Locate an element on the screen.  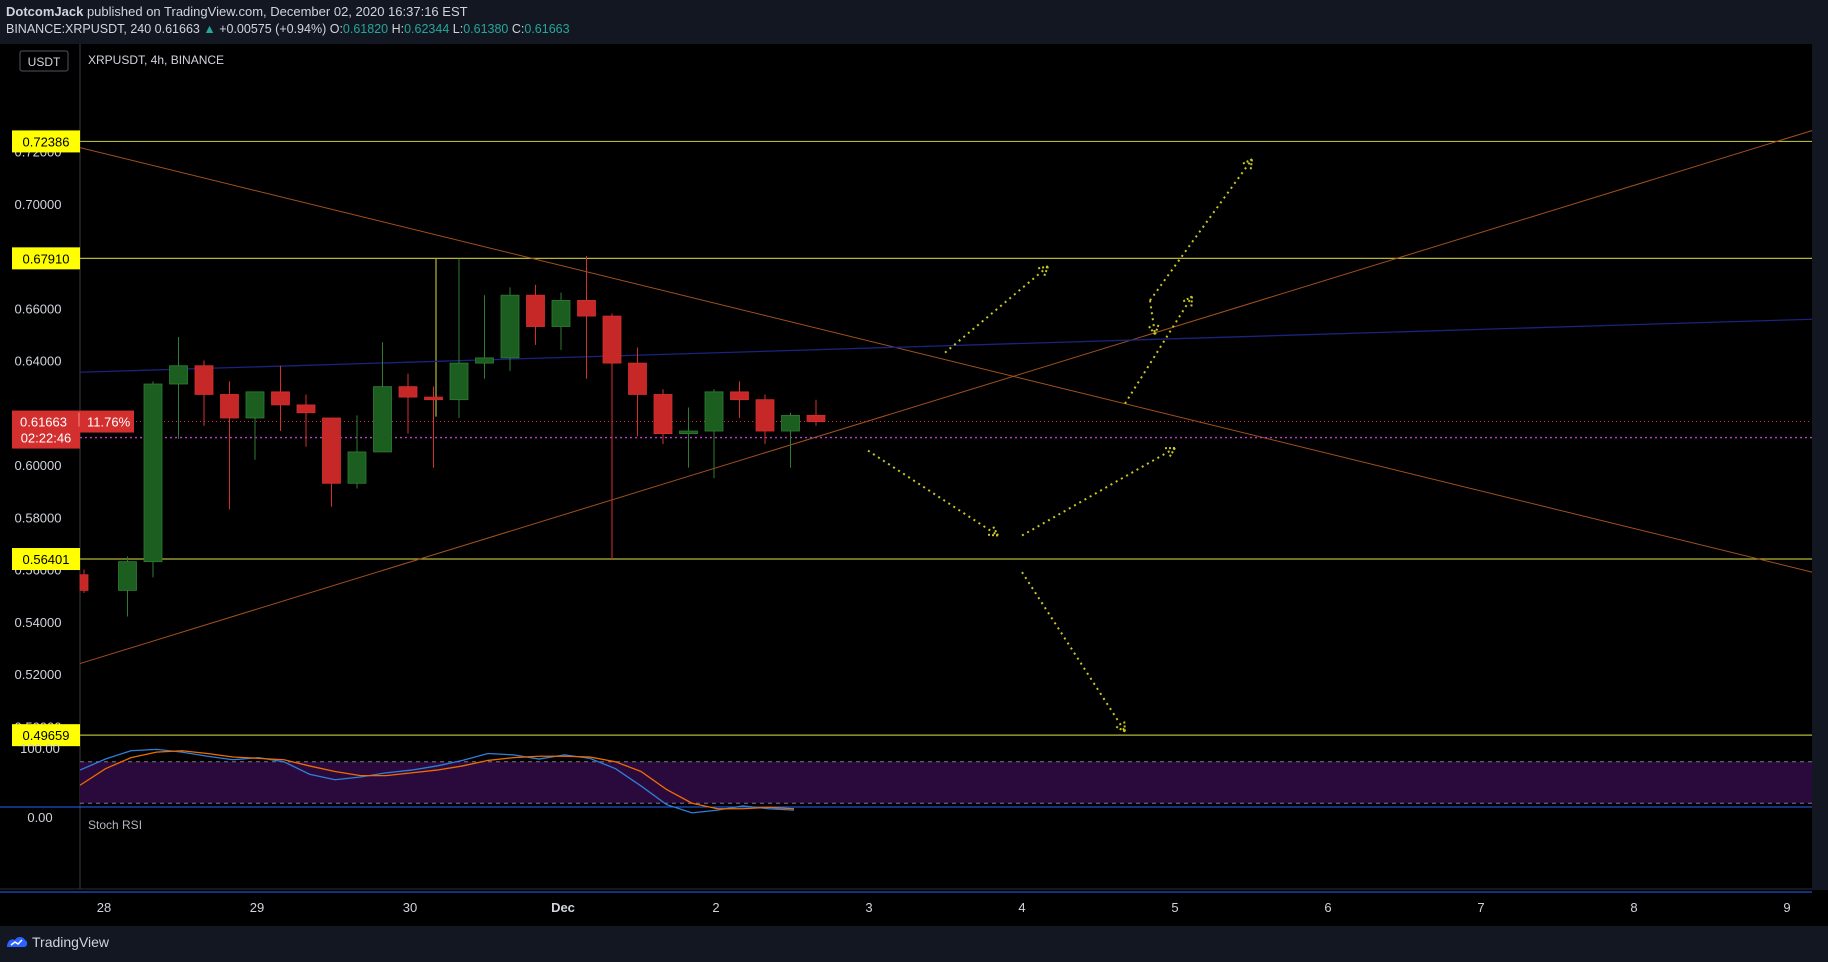
symbol-line: BINANCE:XRPUSDT, 240 is located at coordinates (79, 29).